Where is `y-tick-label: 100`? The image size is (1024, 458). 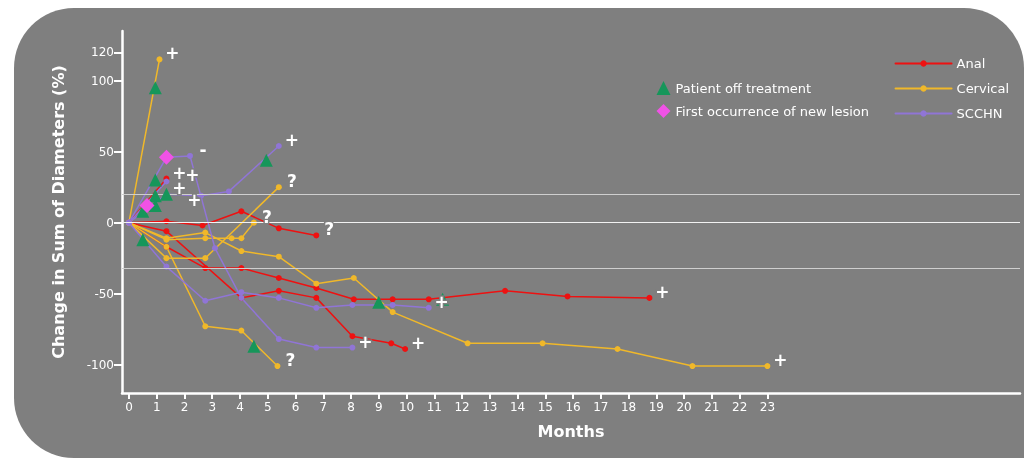 y-tick-label: 100 is located at coordinates (102, 80).